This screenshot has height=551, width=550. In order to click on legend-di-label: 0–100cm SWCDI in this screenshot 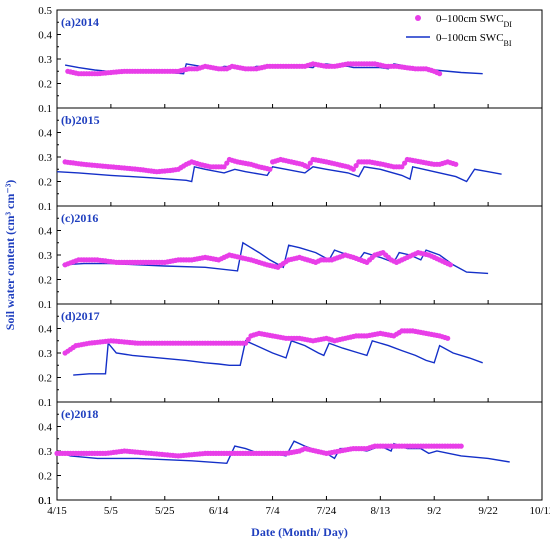, I will do `click(474, 21)`.